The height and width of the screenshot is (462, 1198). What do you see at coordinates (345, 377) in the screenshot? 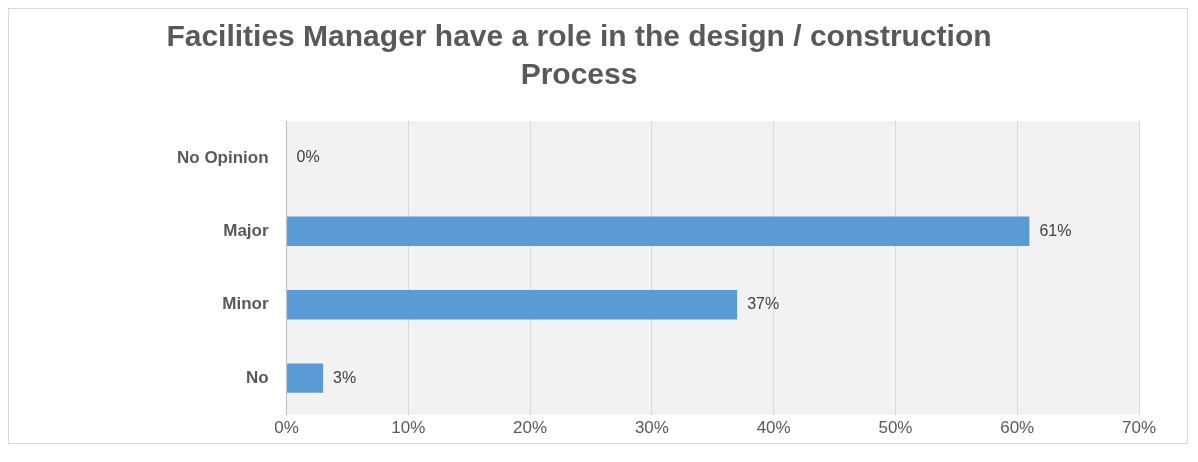
I see `data-label: 3%` at bounding box center [345, 377].